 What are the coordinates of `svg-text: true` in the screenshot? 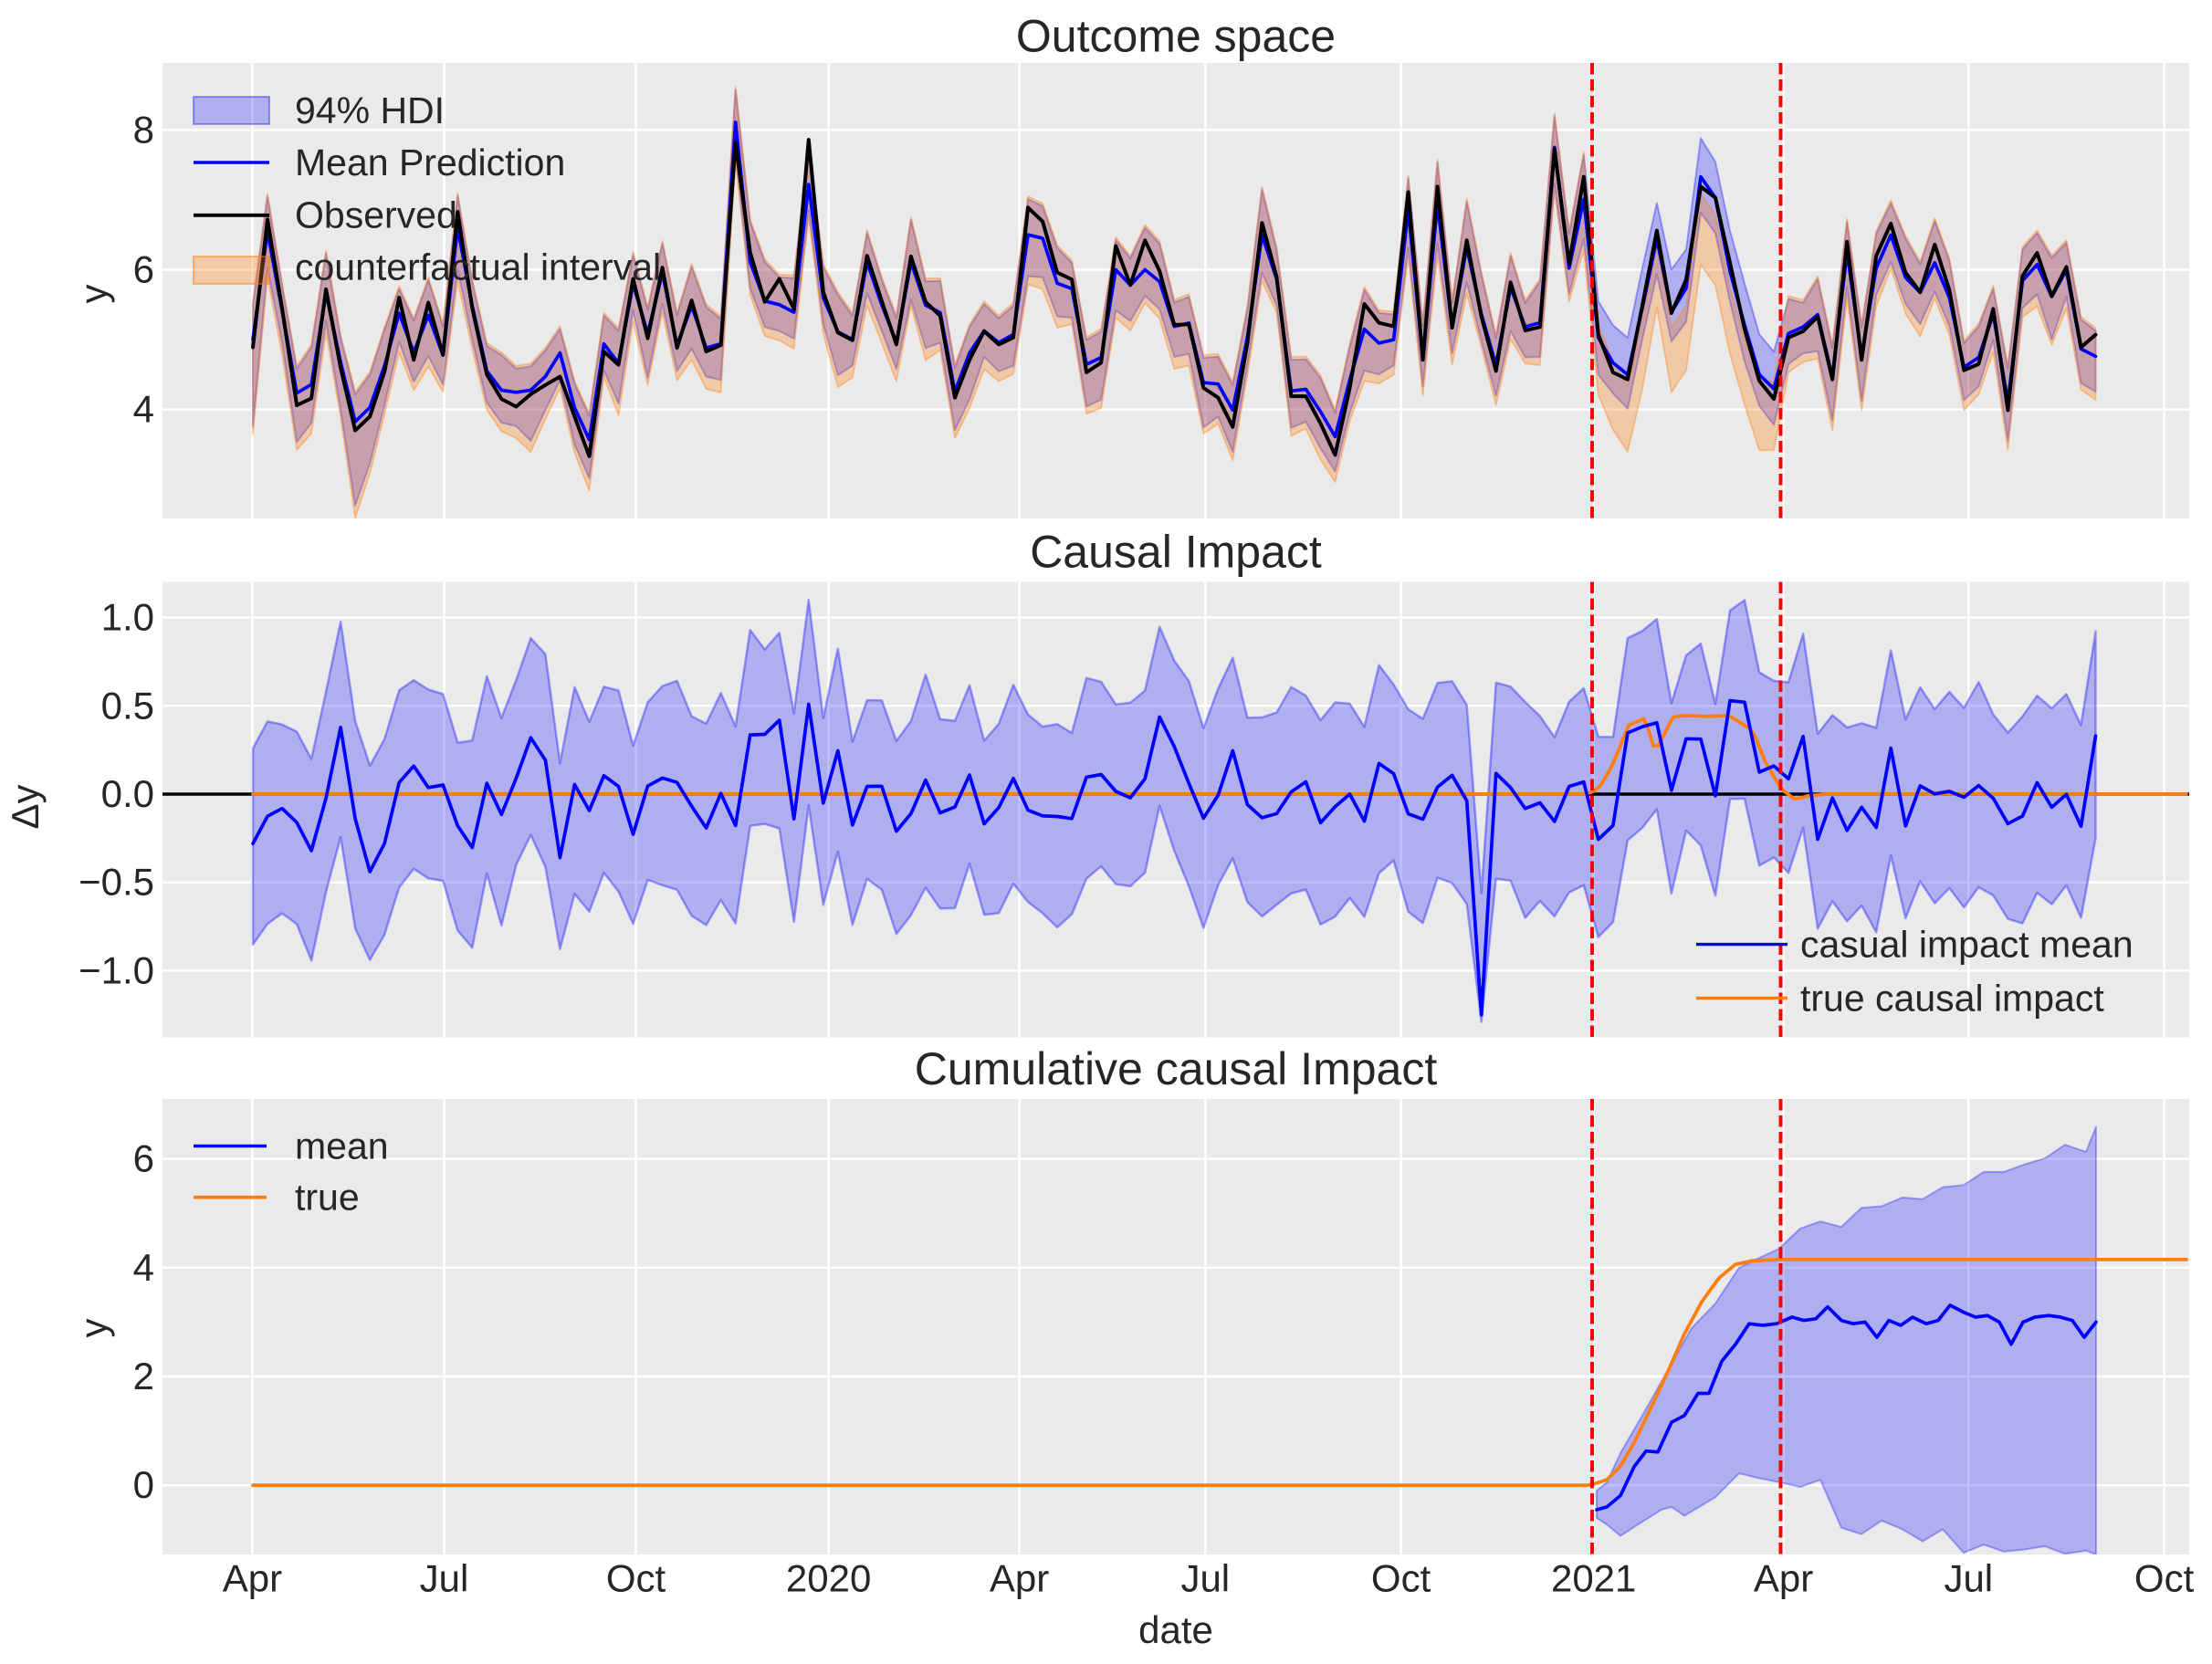 It's located at (327, 1198).